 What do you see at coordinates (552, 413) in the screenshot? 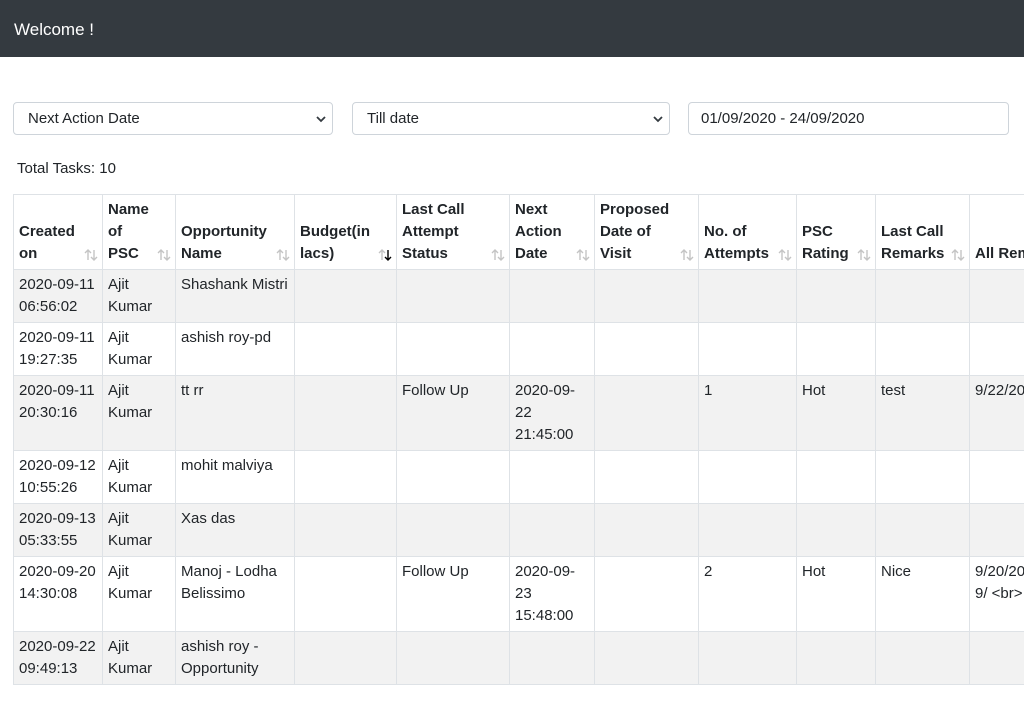
I see `cell: 2020-09-22 21:45:00` at bounding box center [552, 413].